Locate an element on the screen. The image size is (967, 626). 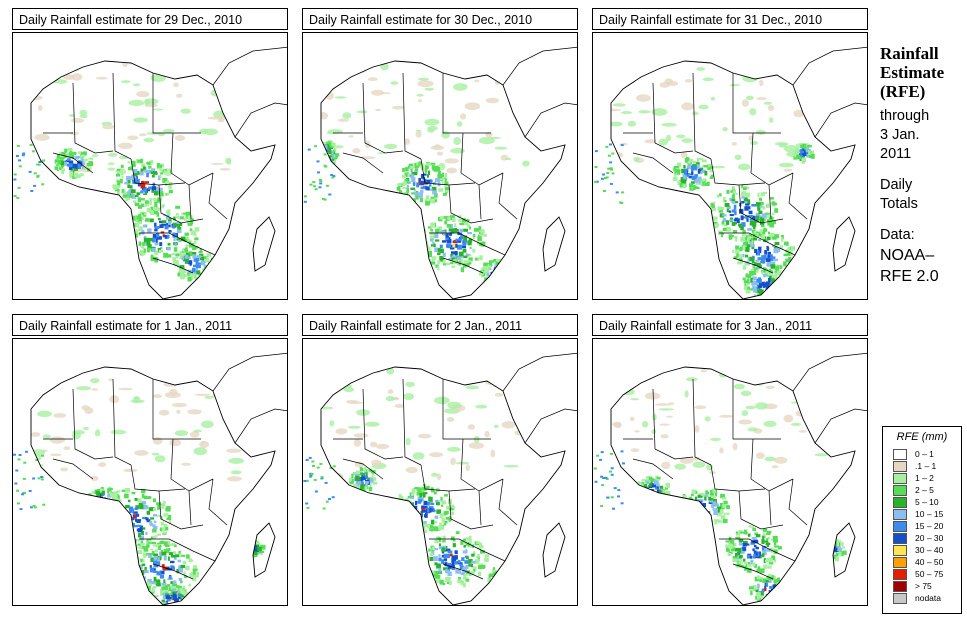
coastline is located at coordinates (249, 66).